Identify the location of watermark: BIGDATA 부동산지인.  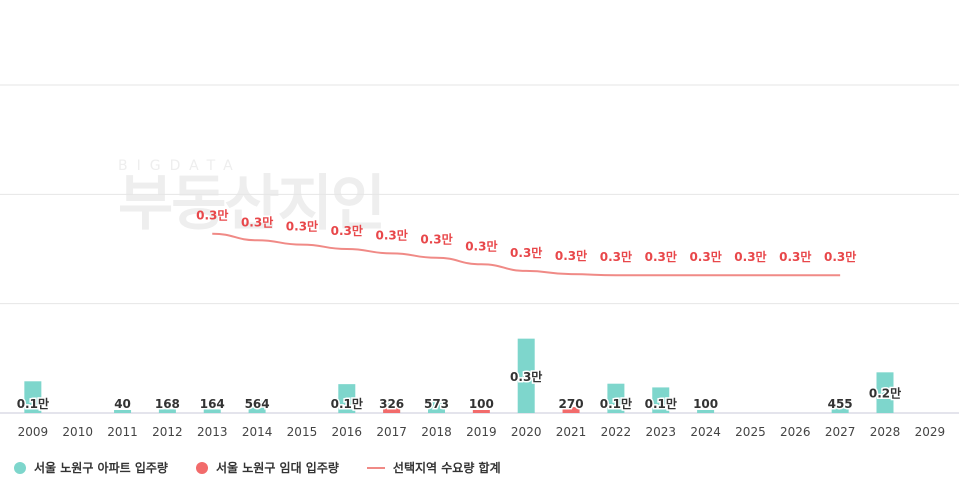
(252, 198).